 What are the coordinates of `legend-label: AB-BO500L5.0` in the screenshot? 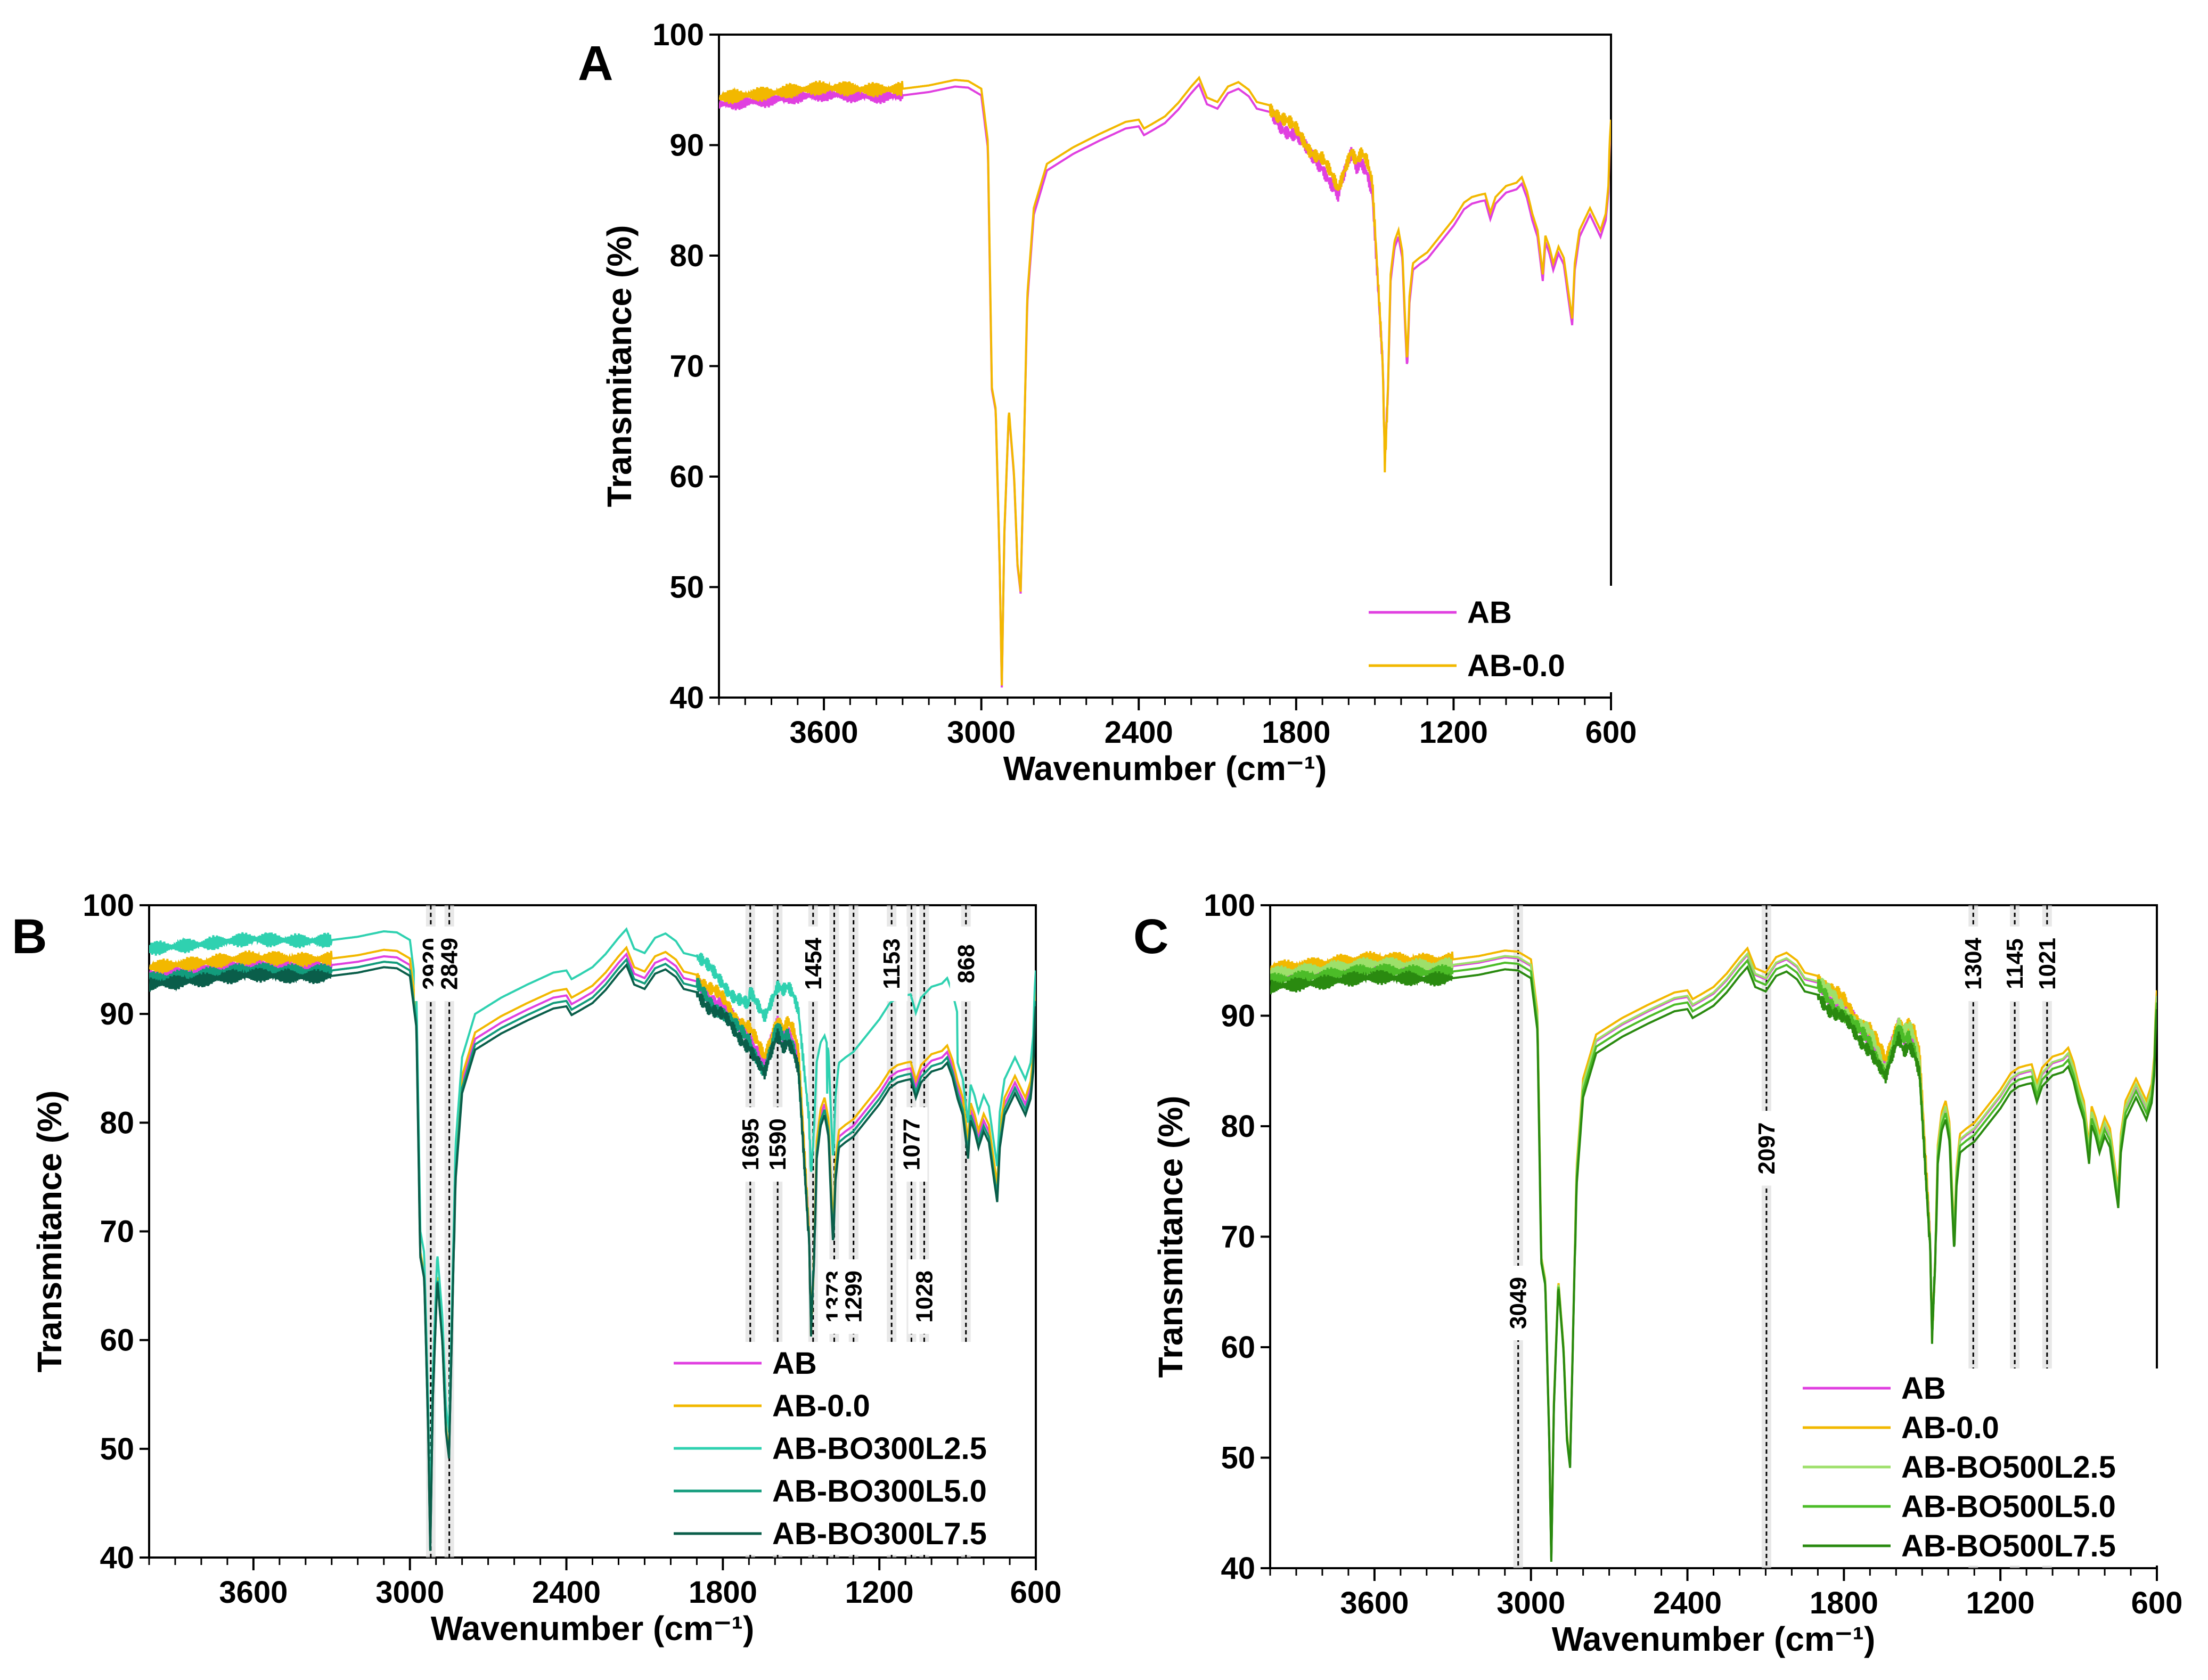 It's located at (2009, 1506).